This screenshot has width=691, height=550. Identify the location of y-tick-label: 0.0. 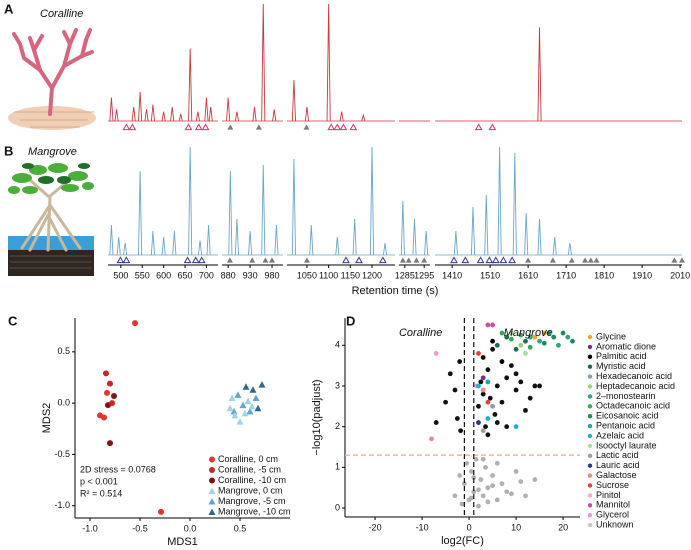
(63, 403).